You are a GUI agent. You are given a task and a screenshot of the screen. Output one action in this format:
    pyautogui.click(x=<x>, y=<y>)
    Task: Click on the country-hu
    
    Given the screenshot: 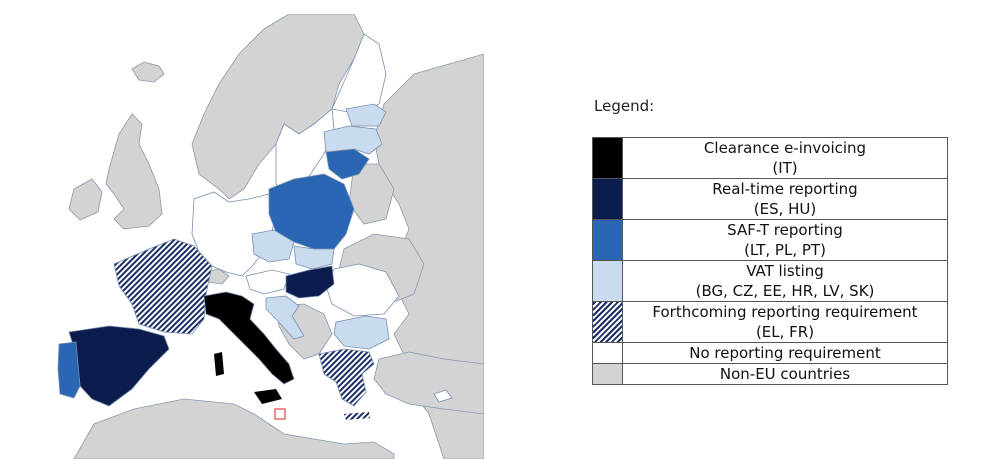 What is the action you would take?
    pyautogui.click(x=310, y=282)
    